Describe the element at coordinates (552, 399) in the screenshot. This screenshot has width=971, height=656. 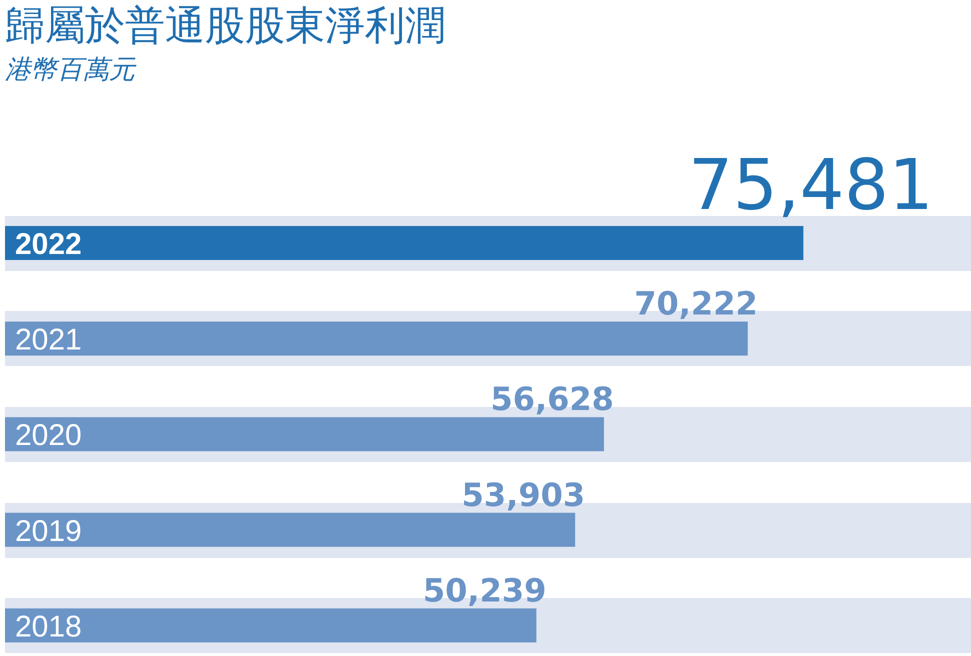
I see `data-label: 56,628` at that location.